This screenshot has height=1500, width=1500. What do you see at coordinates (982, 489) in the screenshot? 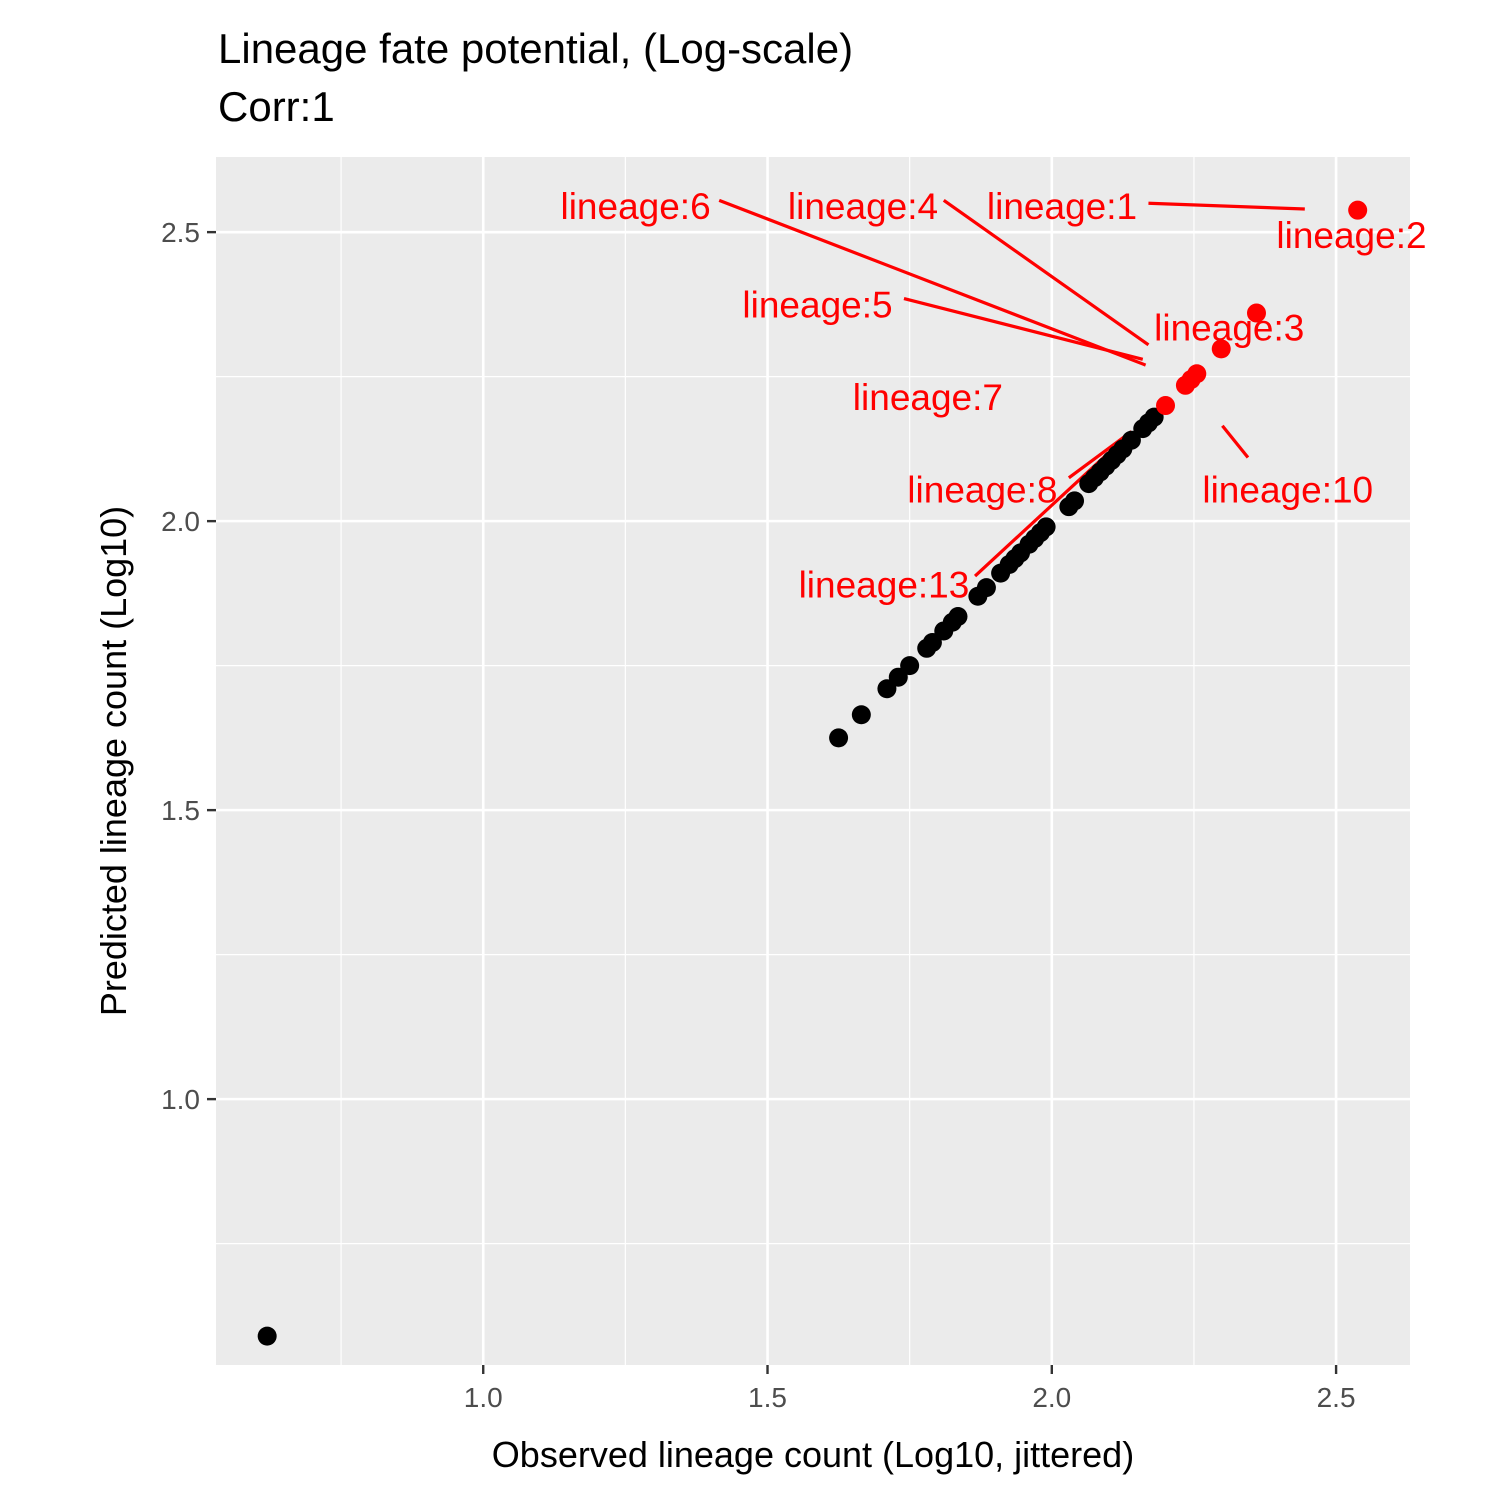
I see `point-label: lineage:8` at bounding box center [982, 489].